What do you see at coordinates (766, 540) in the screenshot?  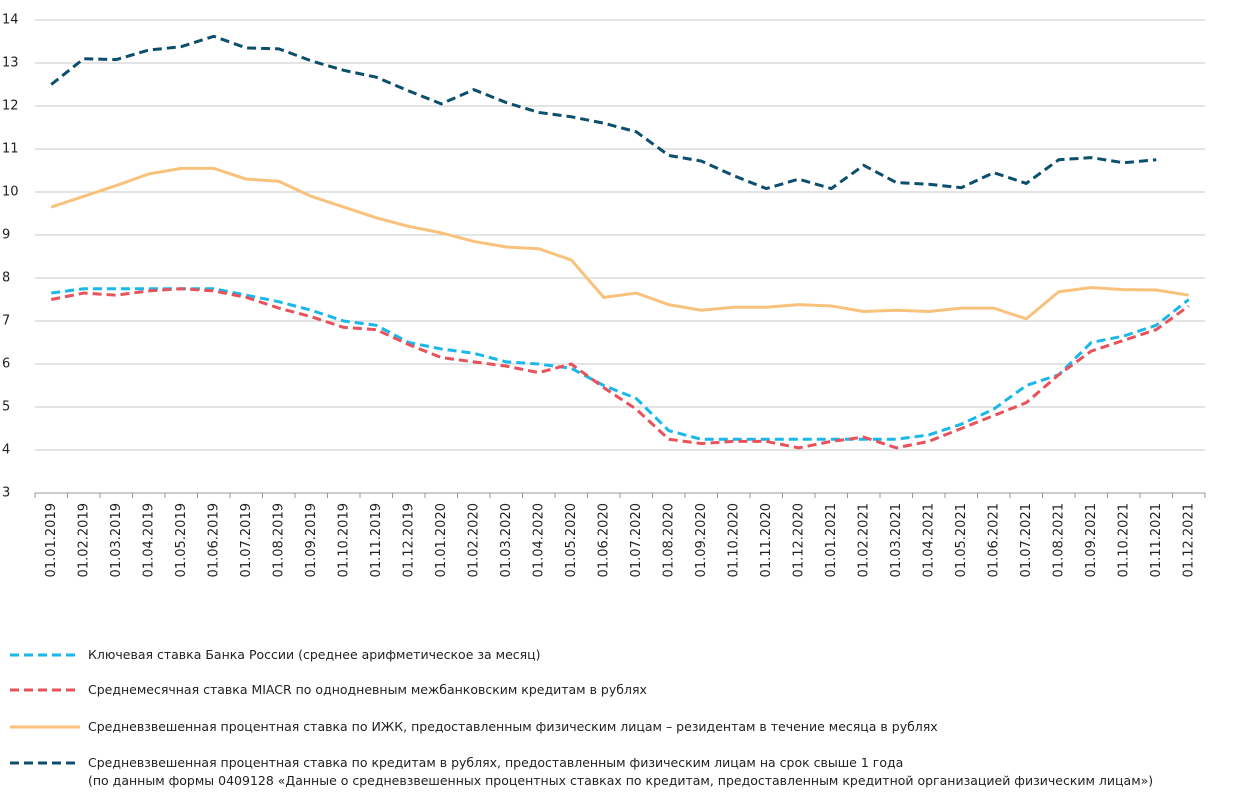 I see `x-tick-label: 01.11.2020` at bounding box center [766, 540].